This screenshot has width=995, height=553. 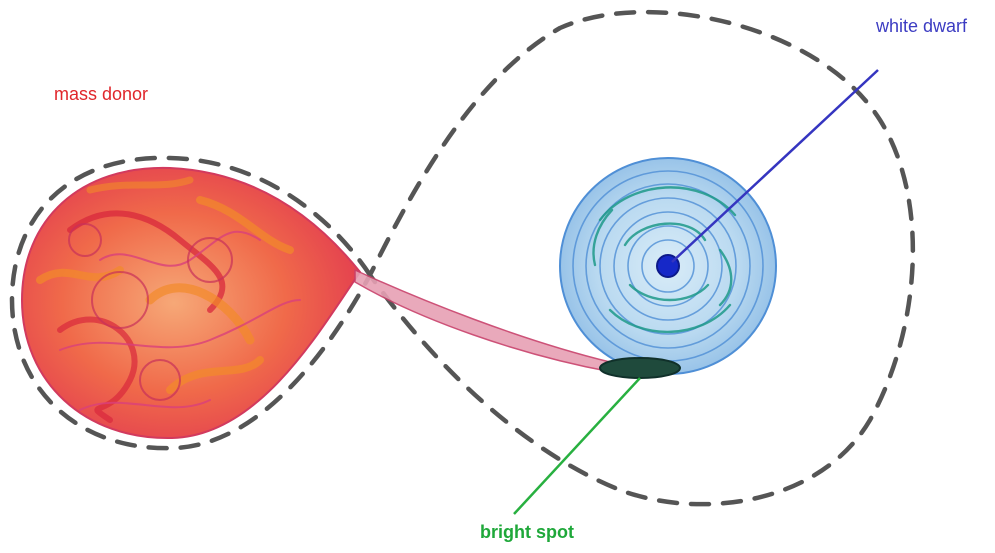 I want to click on white-dwarf-pointer, so click(x=775, y=166).